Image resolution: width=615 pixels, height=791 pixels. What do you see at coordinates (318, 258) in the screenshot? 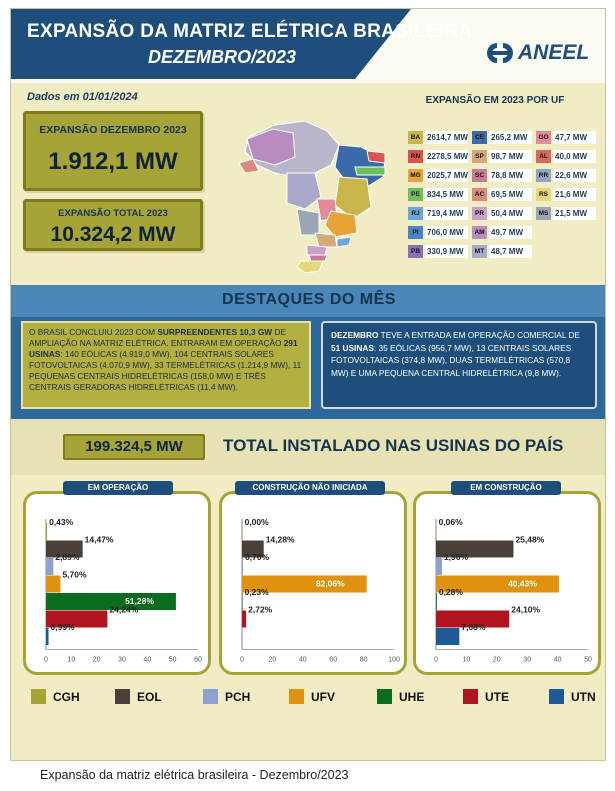
I see `map-region-sc` at bounding box center [318, 258].